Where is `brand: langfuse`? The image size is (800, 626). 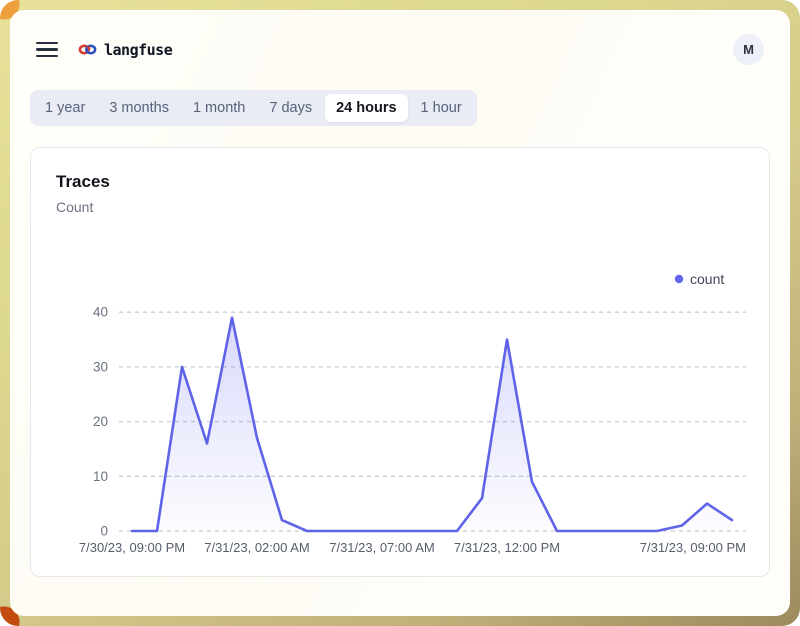 brand: langfuse is located at coordinates (125, 49).